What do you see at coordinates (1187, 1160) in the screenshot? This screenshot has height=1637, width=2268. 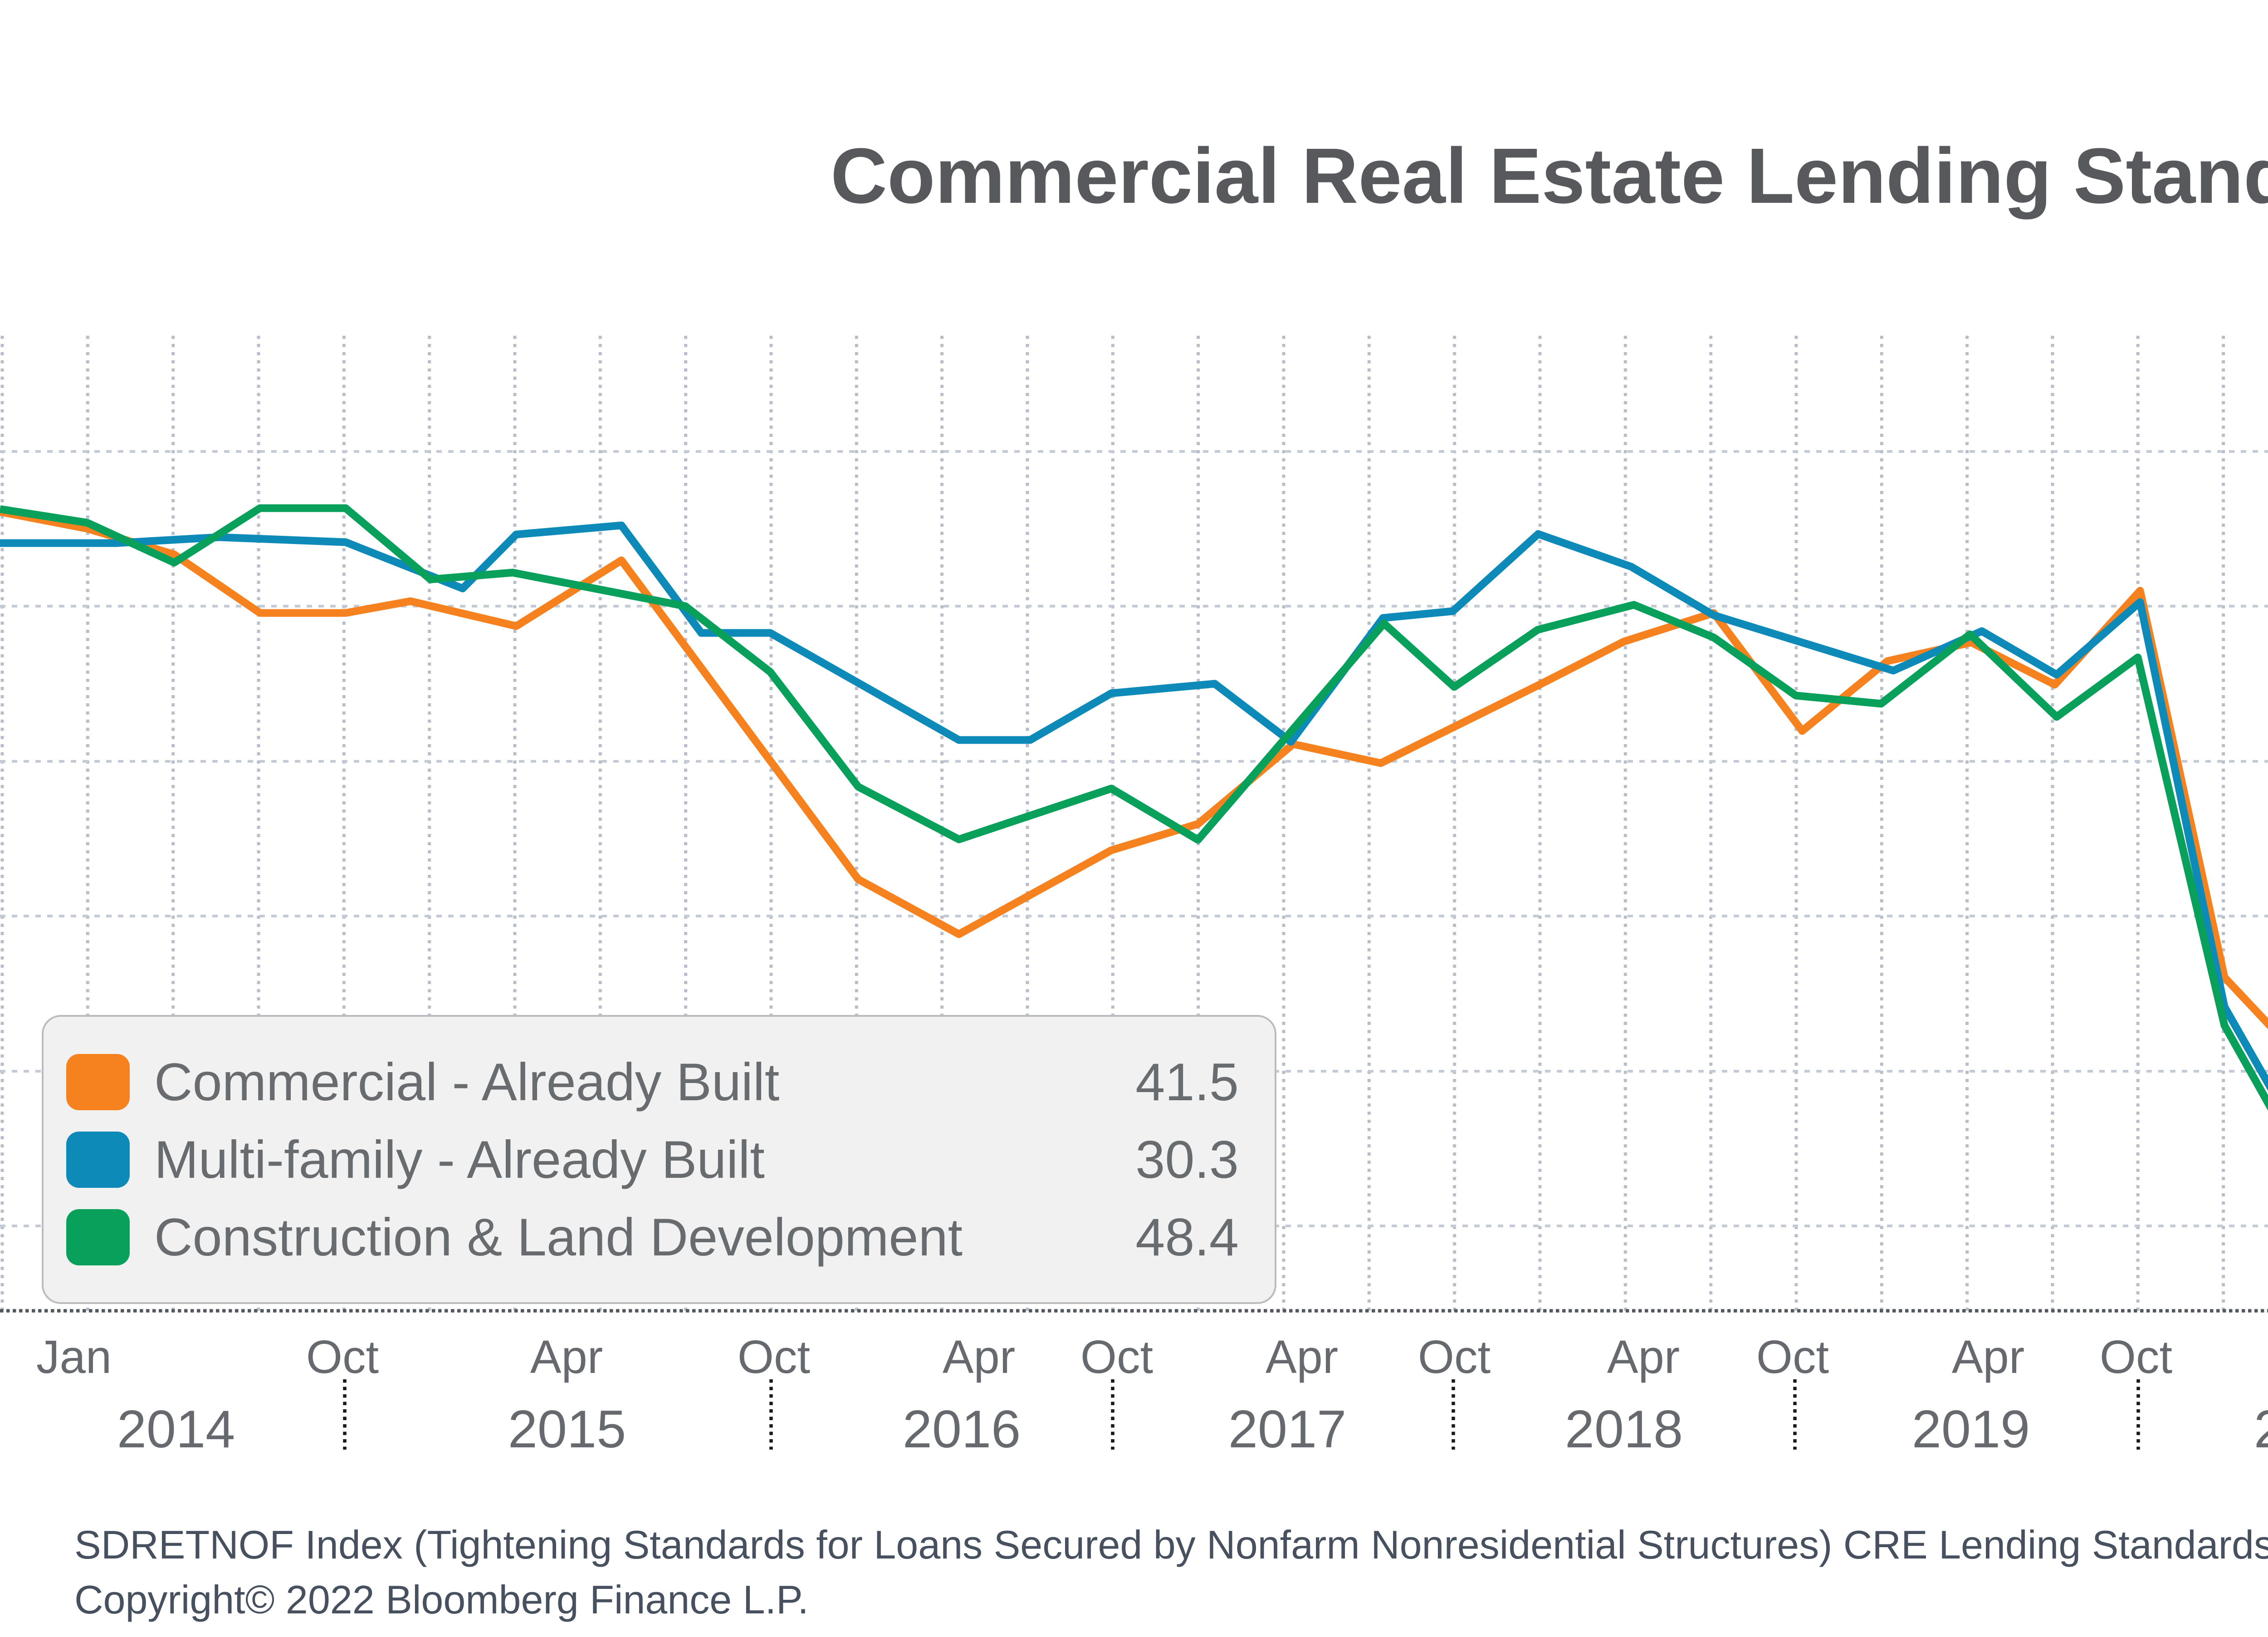 I see `svg-text: 30.3` at bounding box center [1187, 1160].